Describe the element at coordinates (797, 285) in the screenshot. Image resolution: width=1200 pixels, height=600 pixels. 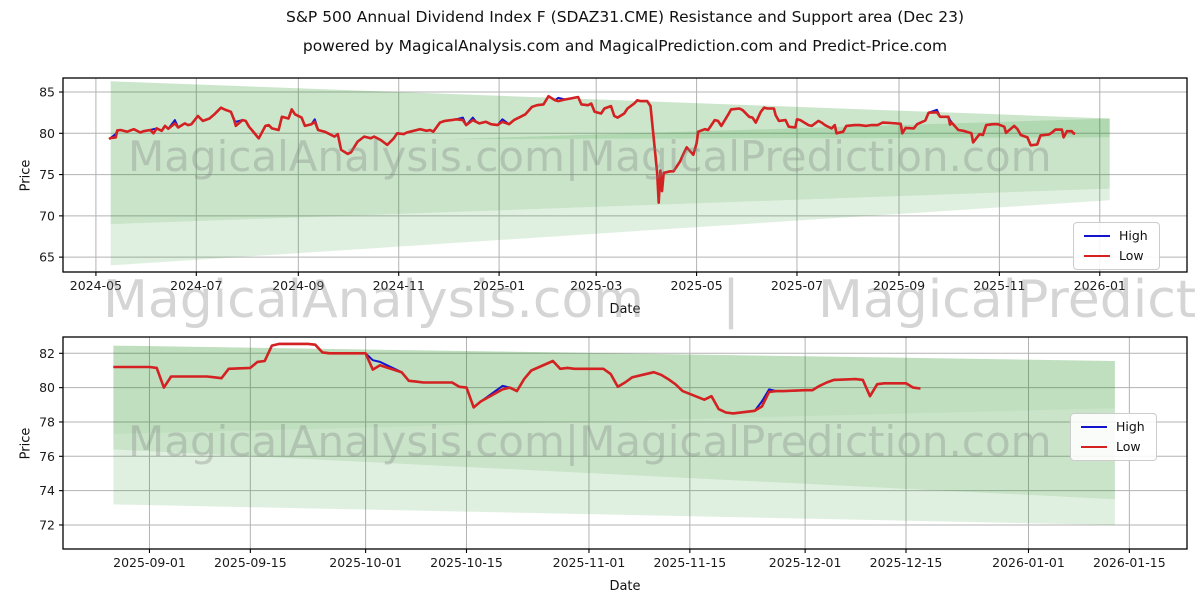
I see `x-tick-label: 2025-07` at that location.